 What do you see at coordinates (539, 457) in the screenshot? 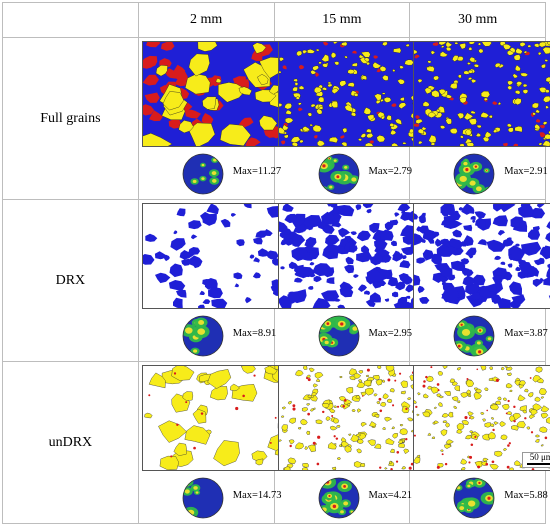
I see `scale-bar-label: 50 μm` at bounding box center [539, 457].